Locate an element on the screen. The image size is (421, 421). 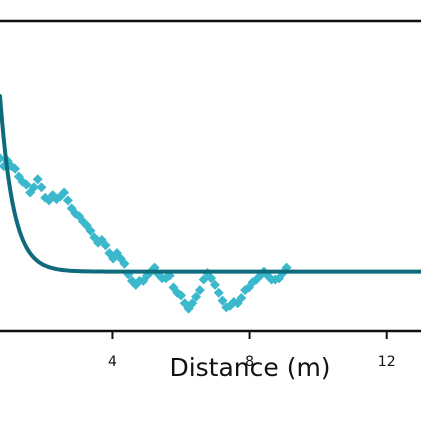
x-axis-label: Distance (m) is located at coordinates (249, 367).